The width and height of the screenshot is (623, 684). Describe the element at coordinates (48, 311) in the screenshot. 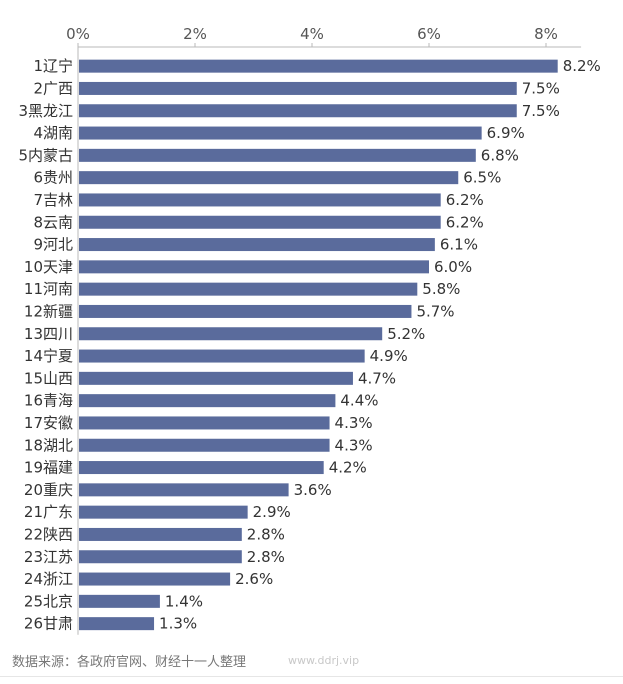

I see `category-label: 12新疆` at that location.